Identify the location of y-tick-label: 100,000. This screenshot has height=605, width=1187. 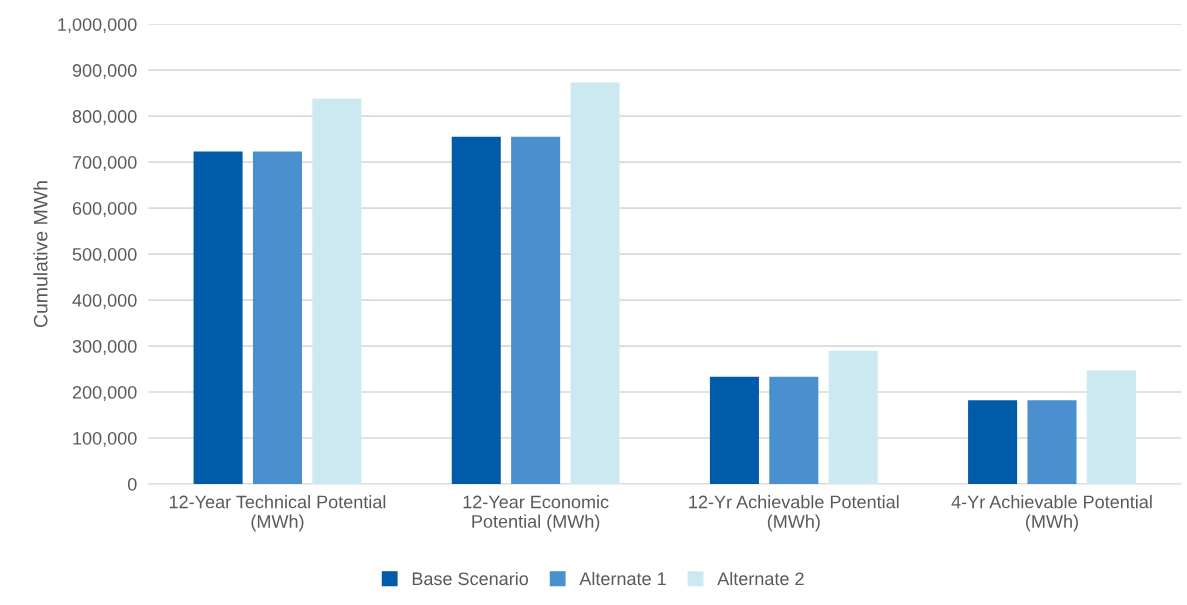
(105, 439).